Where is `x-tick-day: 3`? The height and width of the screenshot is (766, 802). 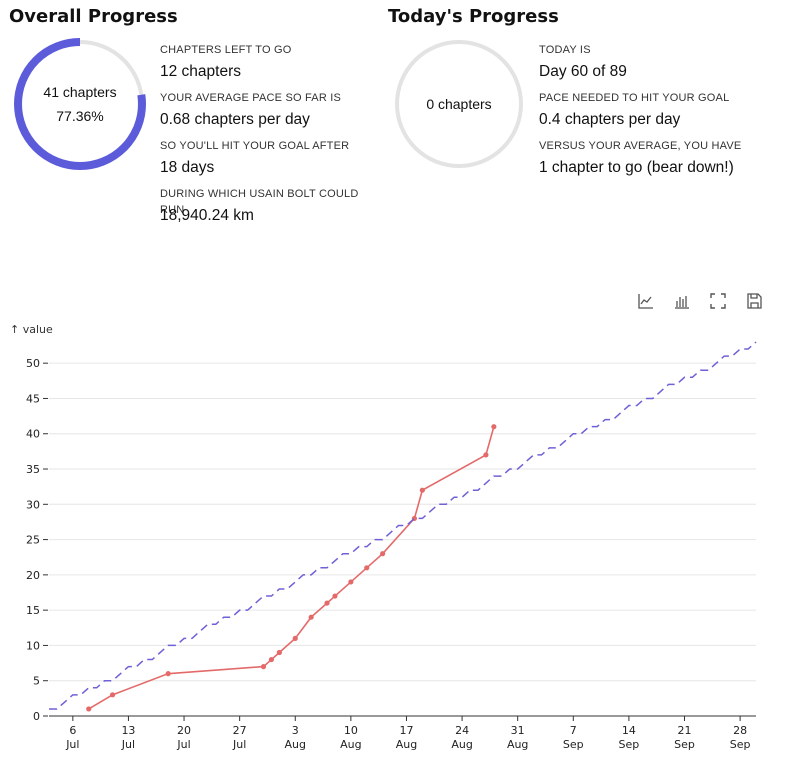
x-tick-day: 3 is located at coordinates (295, 730).